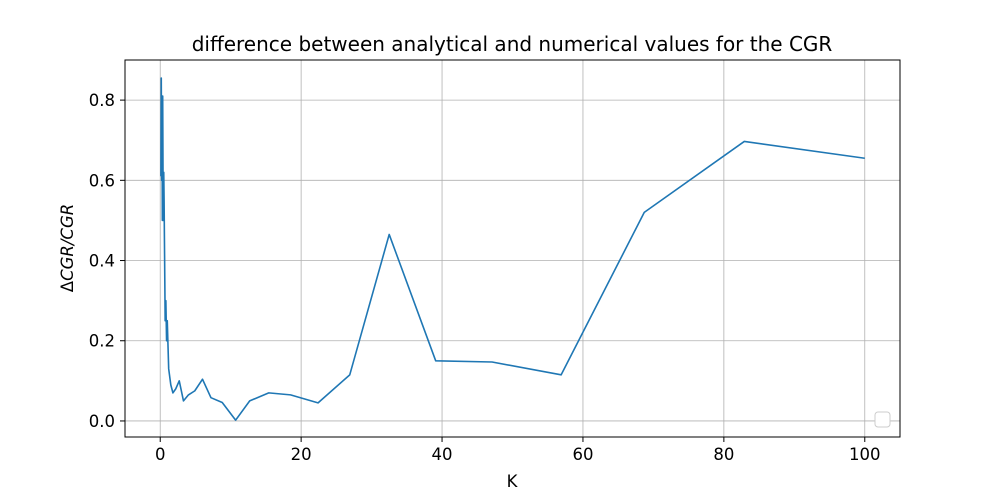 Image resolution: width=1000 pixels, height=500 pixels. Describe the element at coordinates (102, 341) in the screenshot. I see `y-tick-label: 0.2` at that location.